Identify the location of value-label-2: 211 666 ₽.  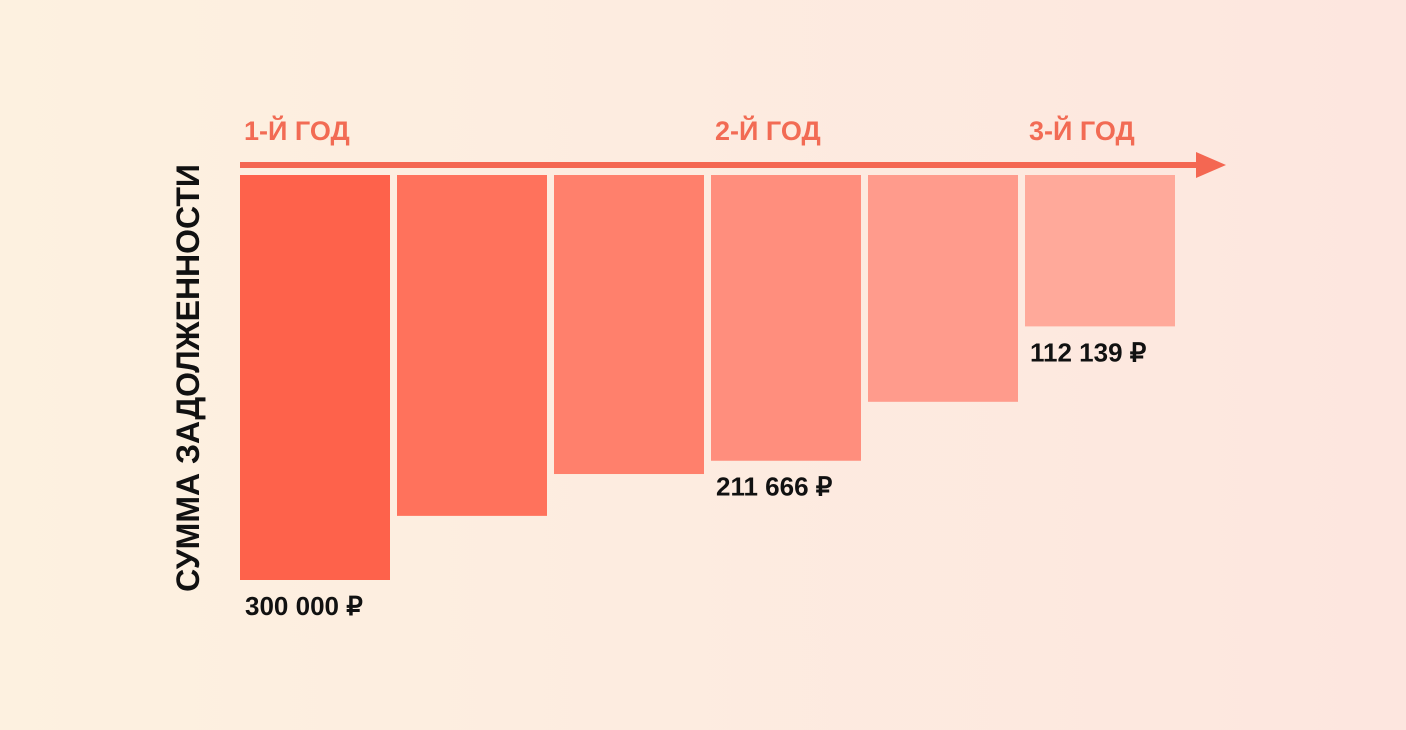
(774, 487).